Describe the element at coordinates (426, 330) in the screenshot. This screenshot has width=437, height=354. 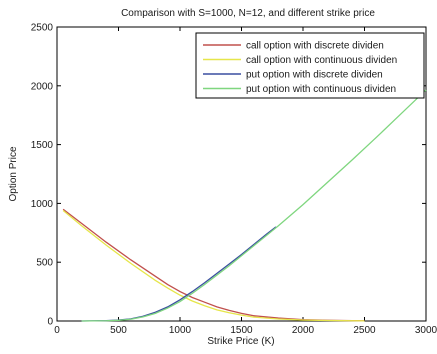
I see `x-tick-label: 3000` at that location.